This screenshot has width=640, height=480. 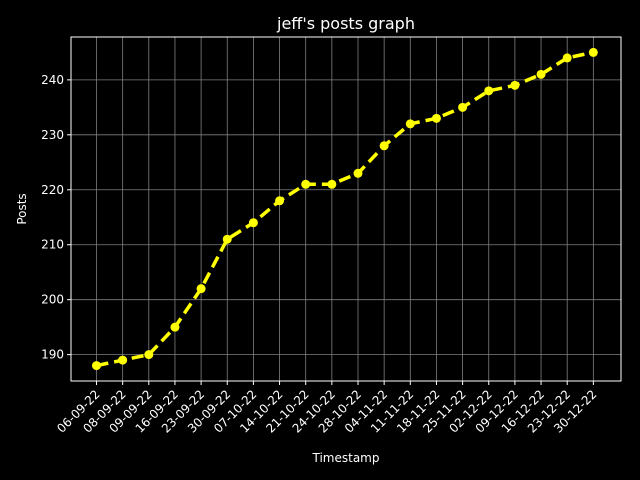 What do you see at coordinates (52, 135) in the screenshot?
I see `y-tick-label: 230` at bounding box center [52, 135].